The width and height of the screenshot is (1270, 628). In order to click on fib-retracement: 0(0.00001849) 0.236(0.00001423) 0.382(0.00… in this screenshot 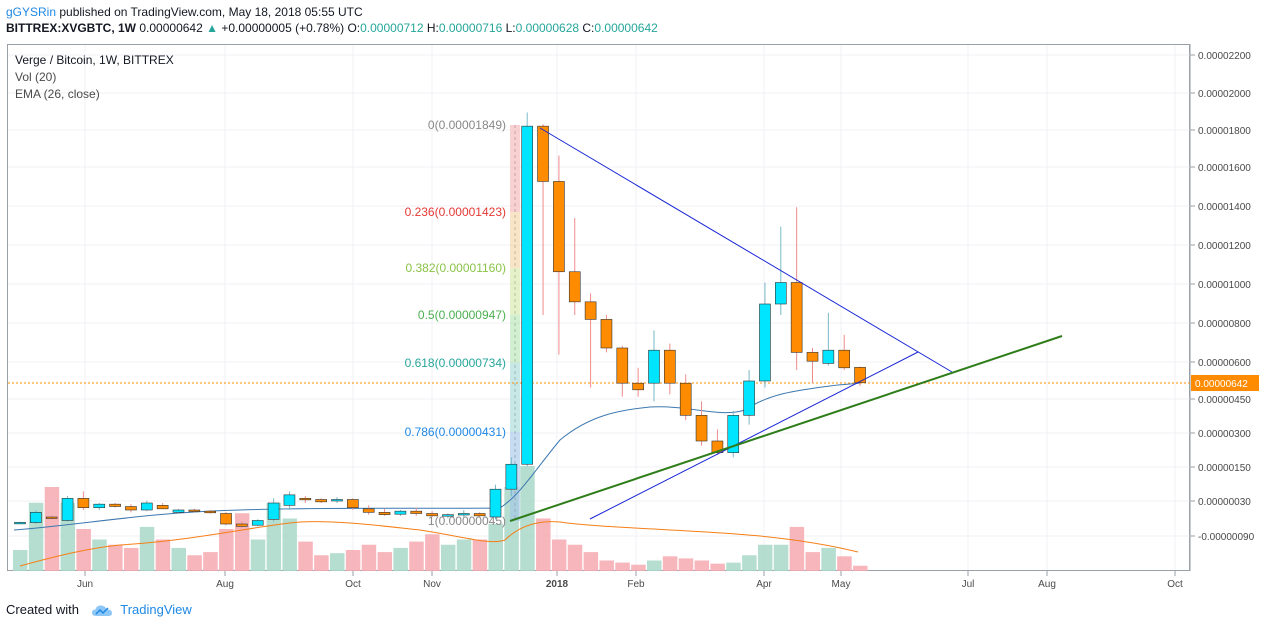, I will do `click(462, 323)`.